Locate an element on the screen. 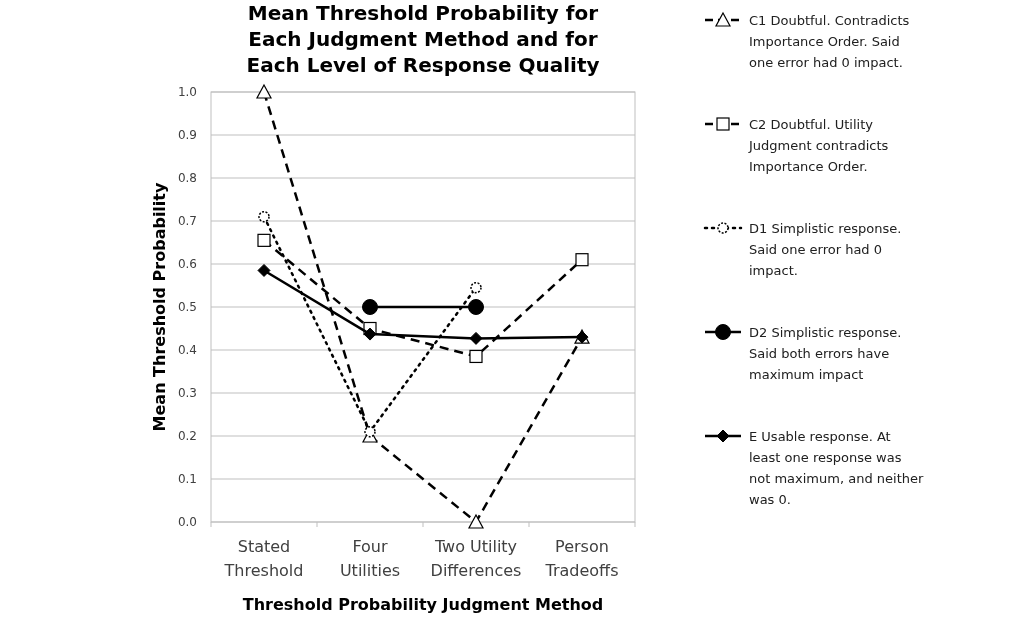 The height and width of the screenshot is (628, 1029). y-tick-label: 0.9 is located at coordinates (187, 135).